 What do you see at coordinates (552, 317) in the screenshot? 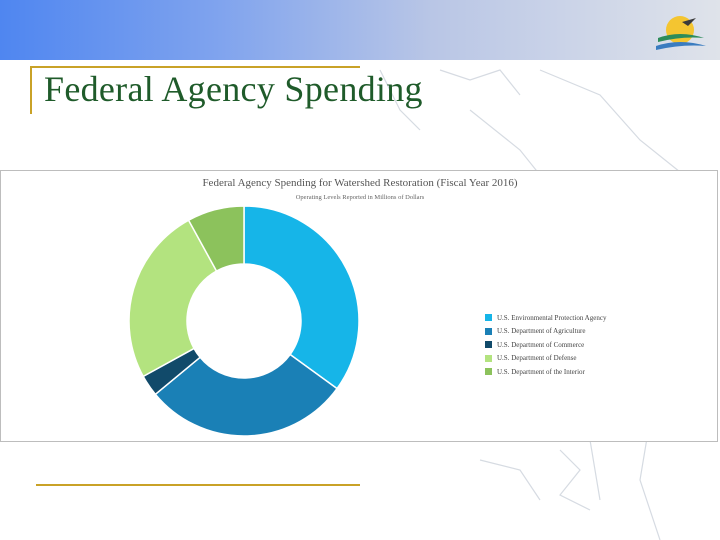
I see `legend-label-0: U.S. Environmental Protection Agency` at bounding box center [552, 317].